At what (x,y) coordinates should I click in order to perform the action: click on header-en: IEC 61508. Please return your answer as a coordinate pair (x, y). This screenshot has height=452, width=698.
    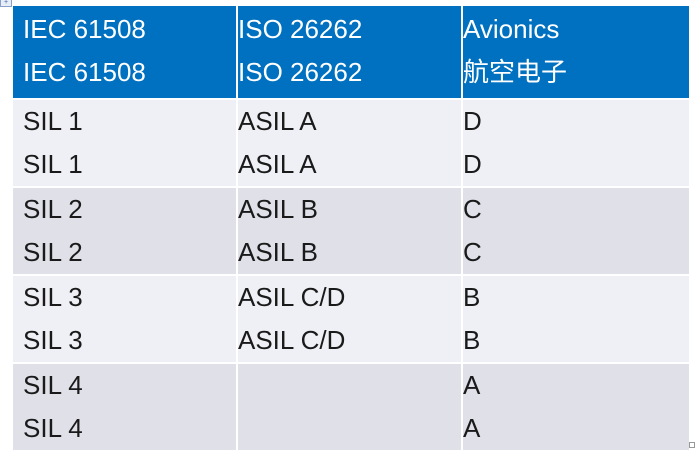
    Looking at the image, I should click on (84, 29).